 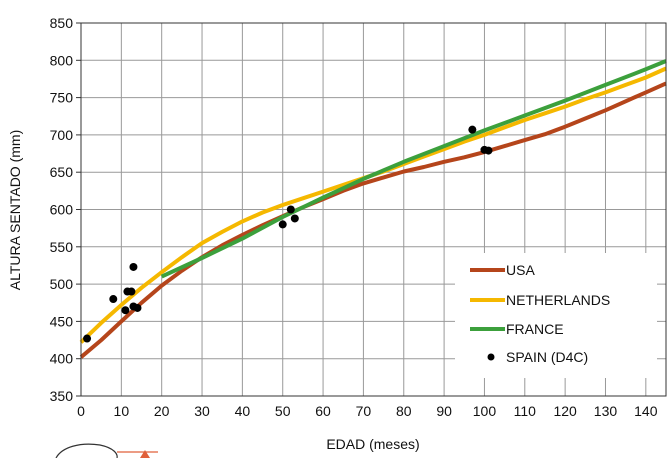 I want to click on x-tick-label: 40, so click(x=243, y=411).